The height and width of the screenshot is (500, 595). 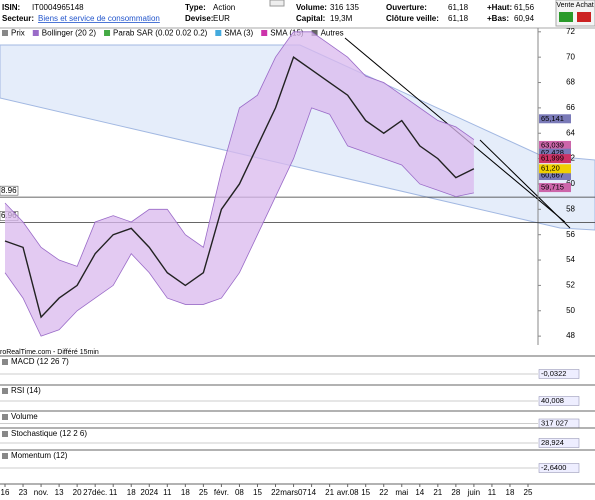 I want to click on field-label: Capital:, so click(x=310, y=18).